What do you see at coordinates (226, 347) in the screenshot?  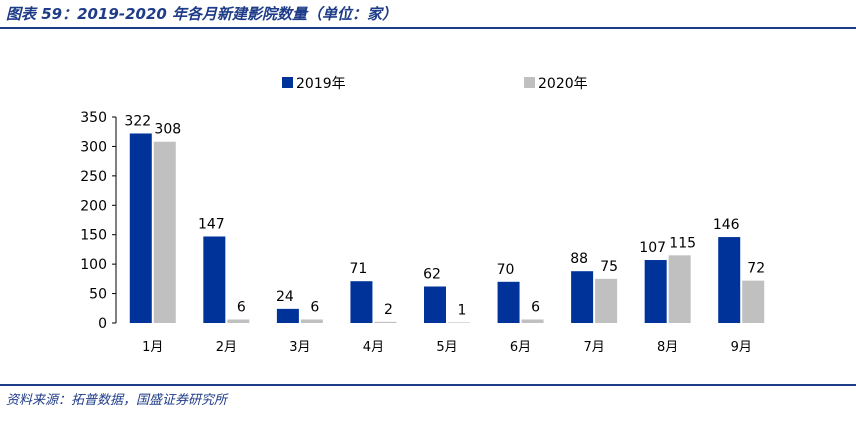 I see `category-label-2: 2月` at bounding box center [226, 347].